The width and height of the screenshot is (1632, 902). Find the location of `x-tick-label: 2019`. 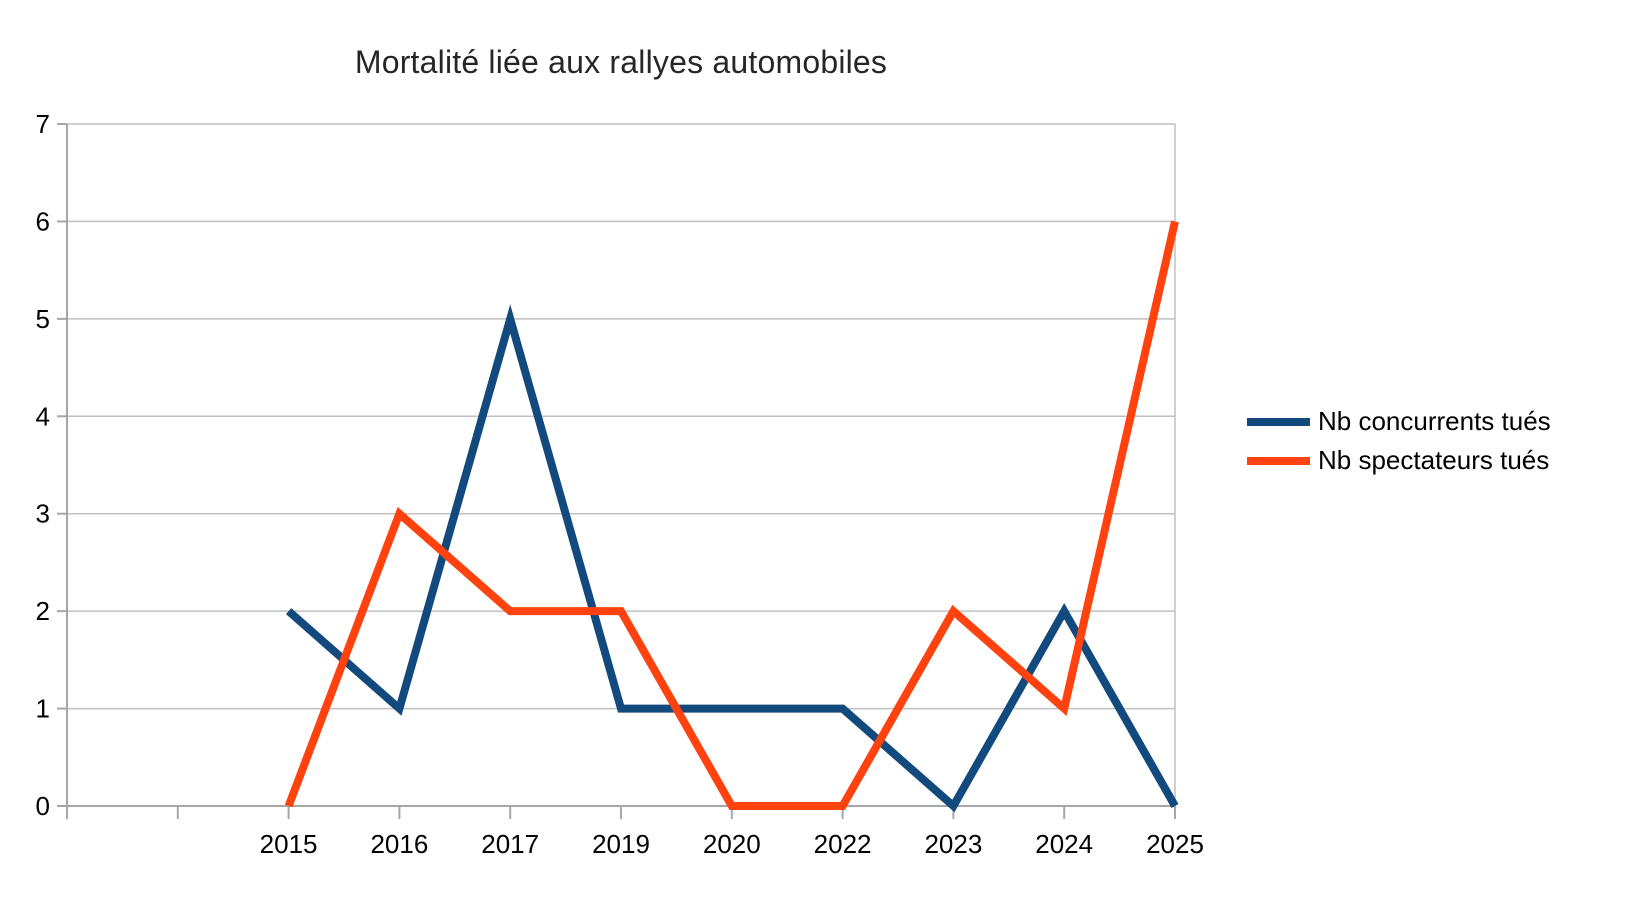

x-tick-label: 2019 is located at coordinates (621, 844).